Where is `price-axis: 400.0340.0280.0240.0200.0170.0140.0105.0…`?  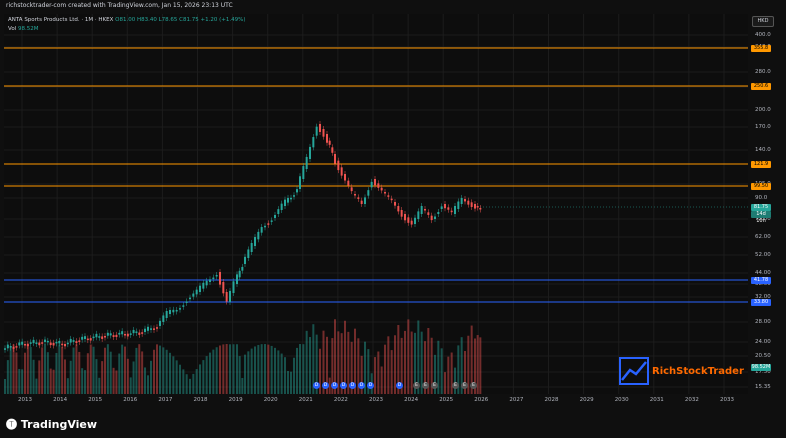
price-axis: 400.0340.0280.0240.0200.0170.0140.0105.0… is located at coordinates (767, 204).